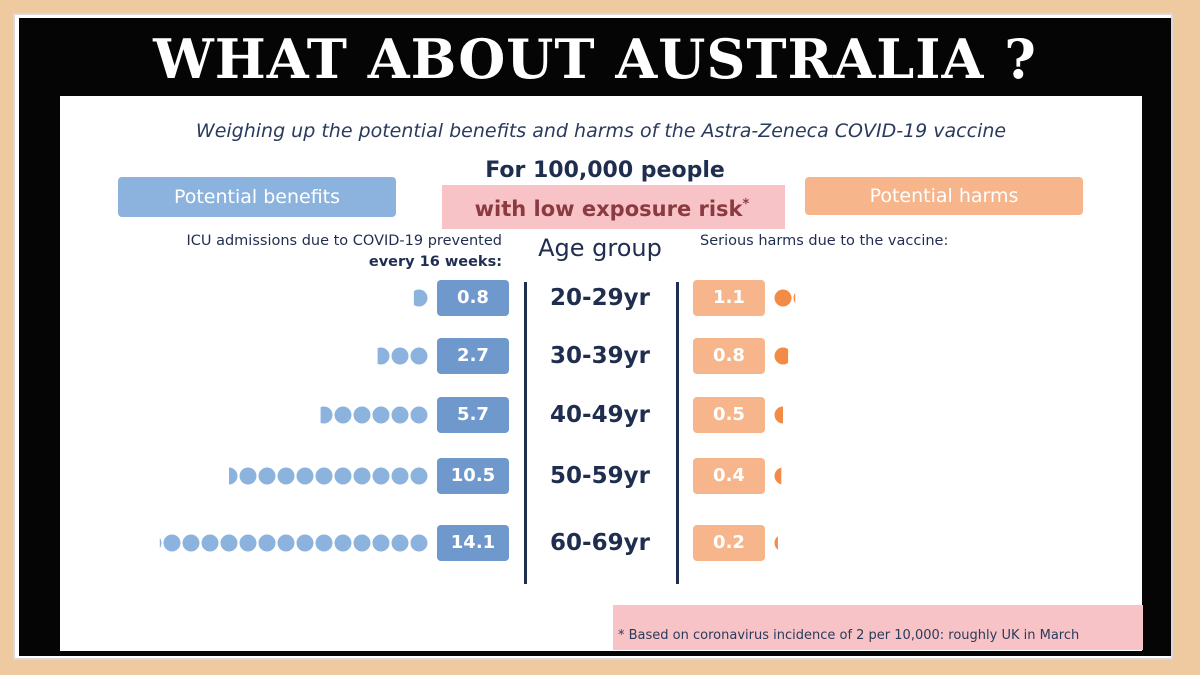  What do you see at coordinates (383, 356) in the screenshot?
I see `benefit-30-39-partial-dot` at bounding box center [383, 356].